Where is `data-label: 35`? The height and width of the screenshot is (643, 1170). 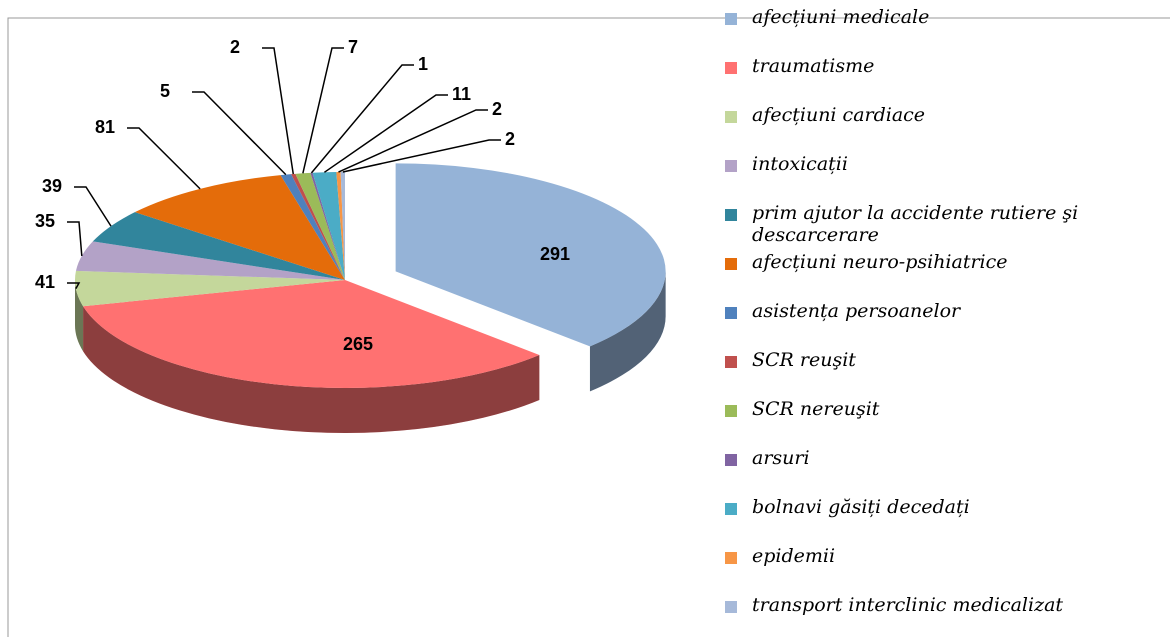 data-label: 35 is located at coordinates (45, 221).